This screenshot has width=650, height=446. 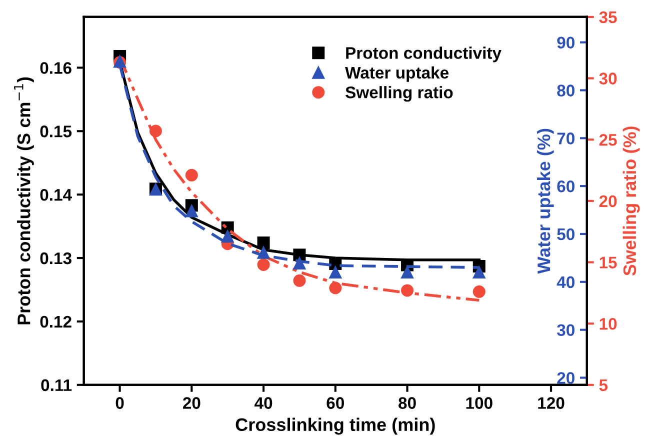 I want to click on legend-label: Water uptake, so click(x=397, y=74).